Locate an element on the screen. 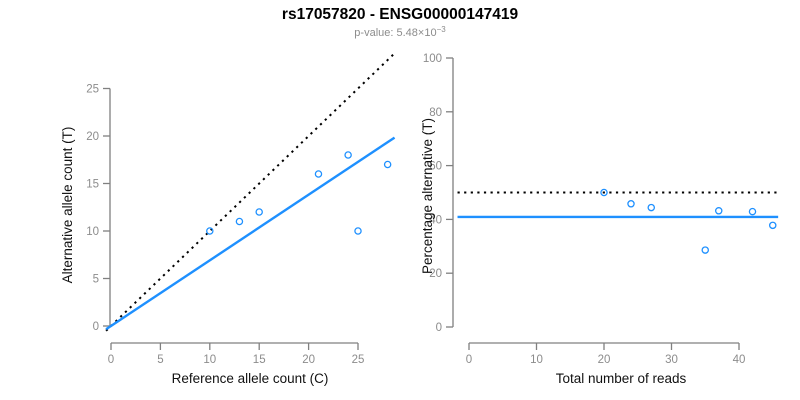  x-tick-label: 30 is located at coordinates (671, 360).